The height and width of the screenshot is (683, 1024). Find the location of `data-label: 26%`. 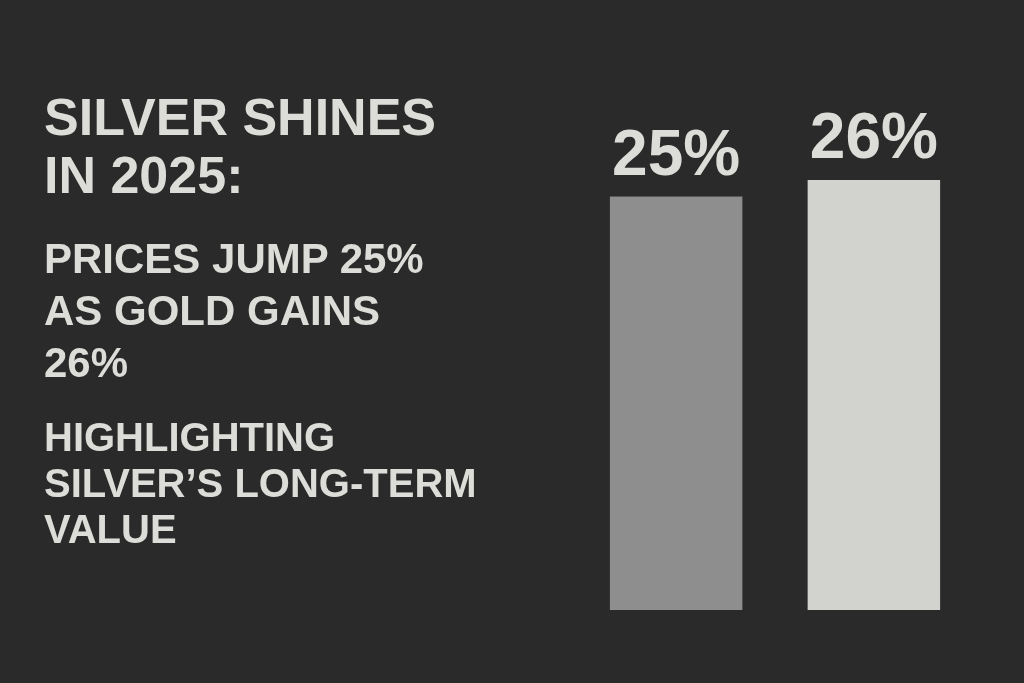

data-label: 26% is located at coordinates (873, 136).